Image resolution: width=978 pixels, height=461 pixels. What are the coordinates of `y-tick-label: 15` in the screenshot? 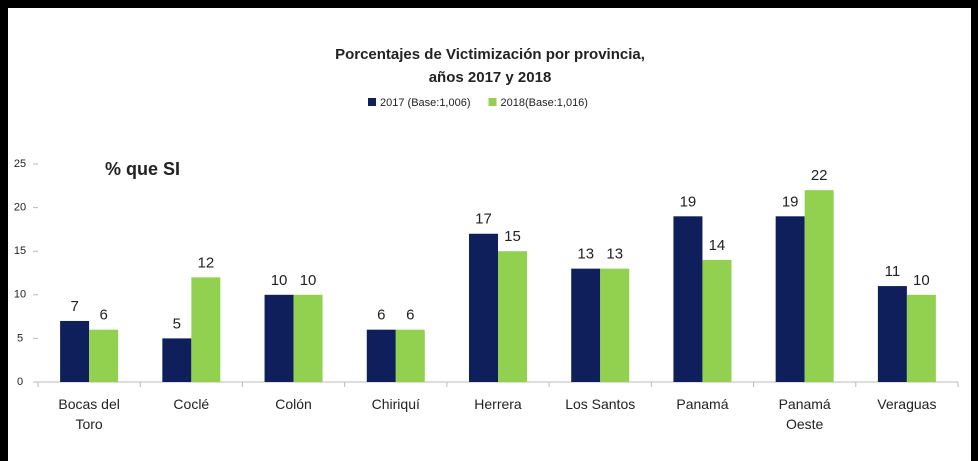 It's located at (20, 251).